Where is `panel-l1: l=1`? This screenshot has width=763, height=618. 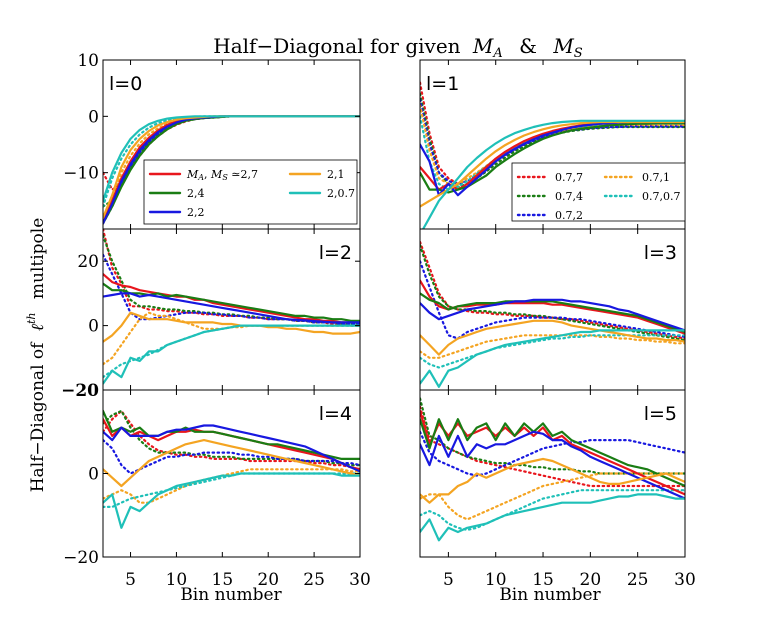 panel-l1: l=1 is located at coordinates (552, 144).